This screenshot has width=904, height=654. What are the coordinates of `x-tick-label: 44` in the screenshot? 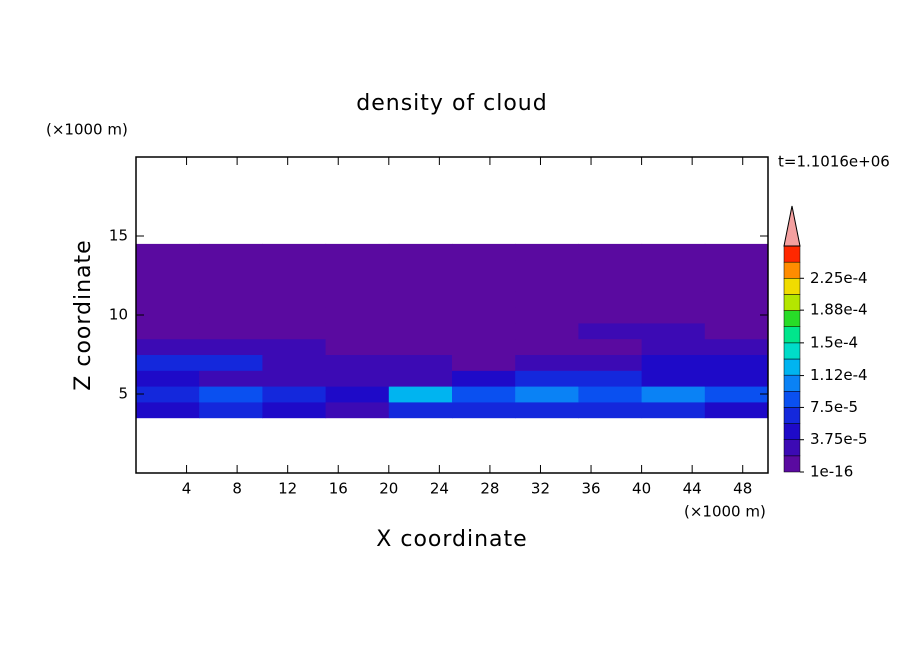 It's located at (692, 489).